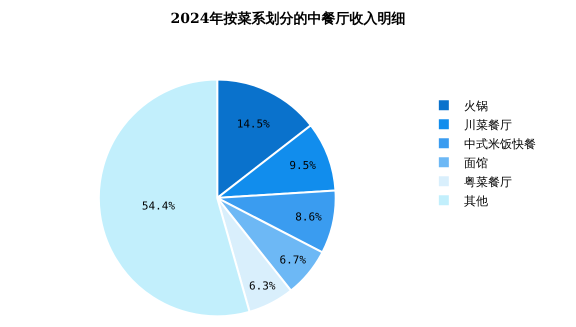 The height and width of the screenshot is (327, 576). Describe the element at coordinates (476, 201) in the screenshot. I see `legend-label: 其他` at that location.